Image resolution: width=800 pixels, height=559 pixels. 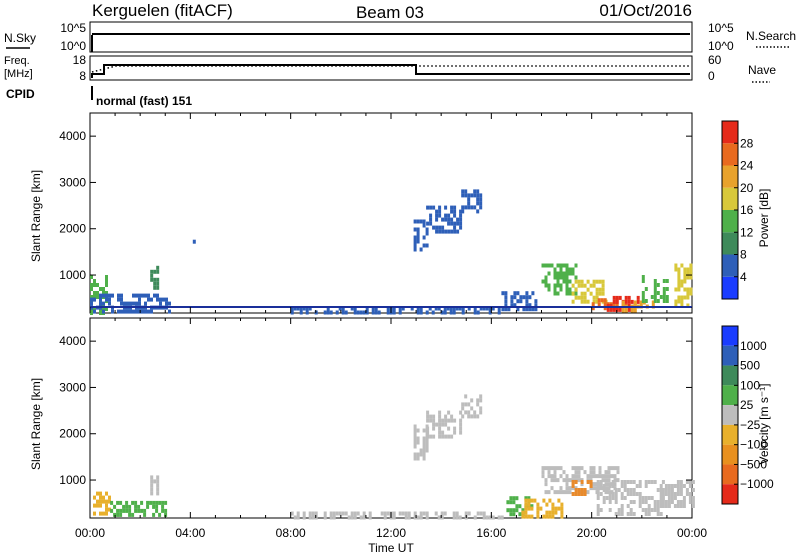 What do you see at coordinates (645, 10) in the screenshot?
I see `date-label: 01/Oct/2016` at bounding box center [645, 10].